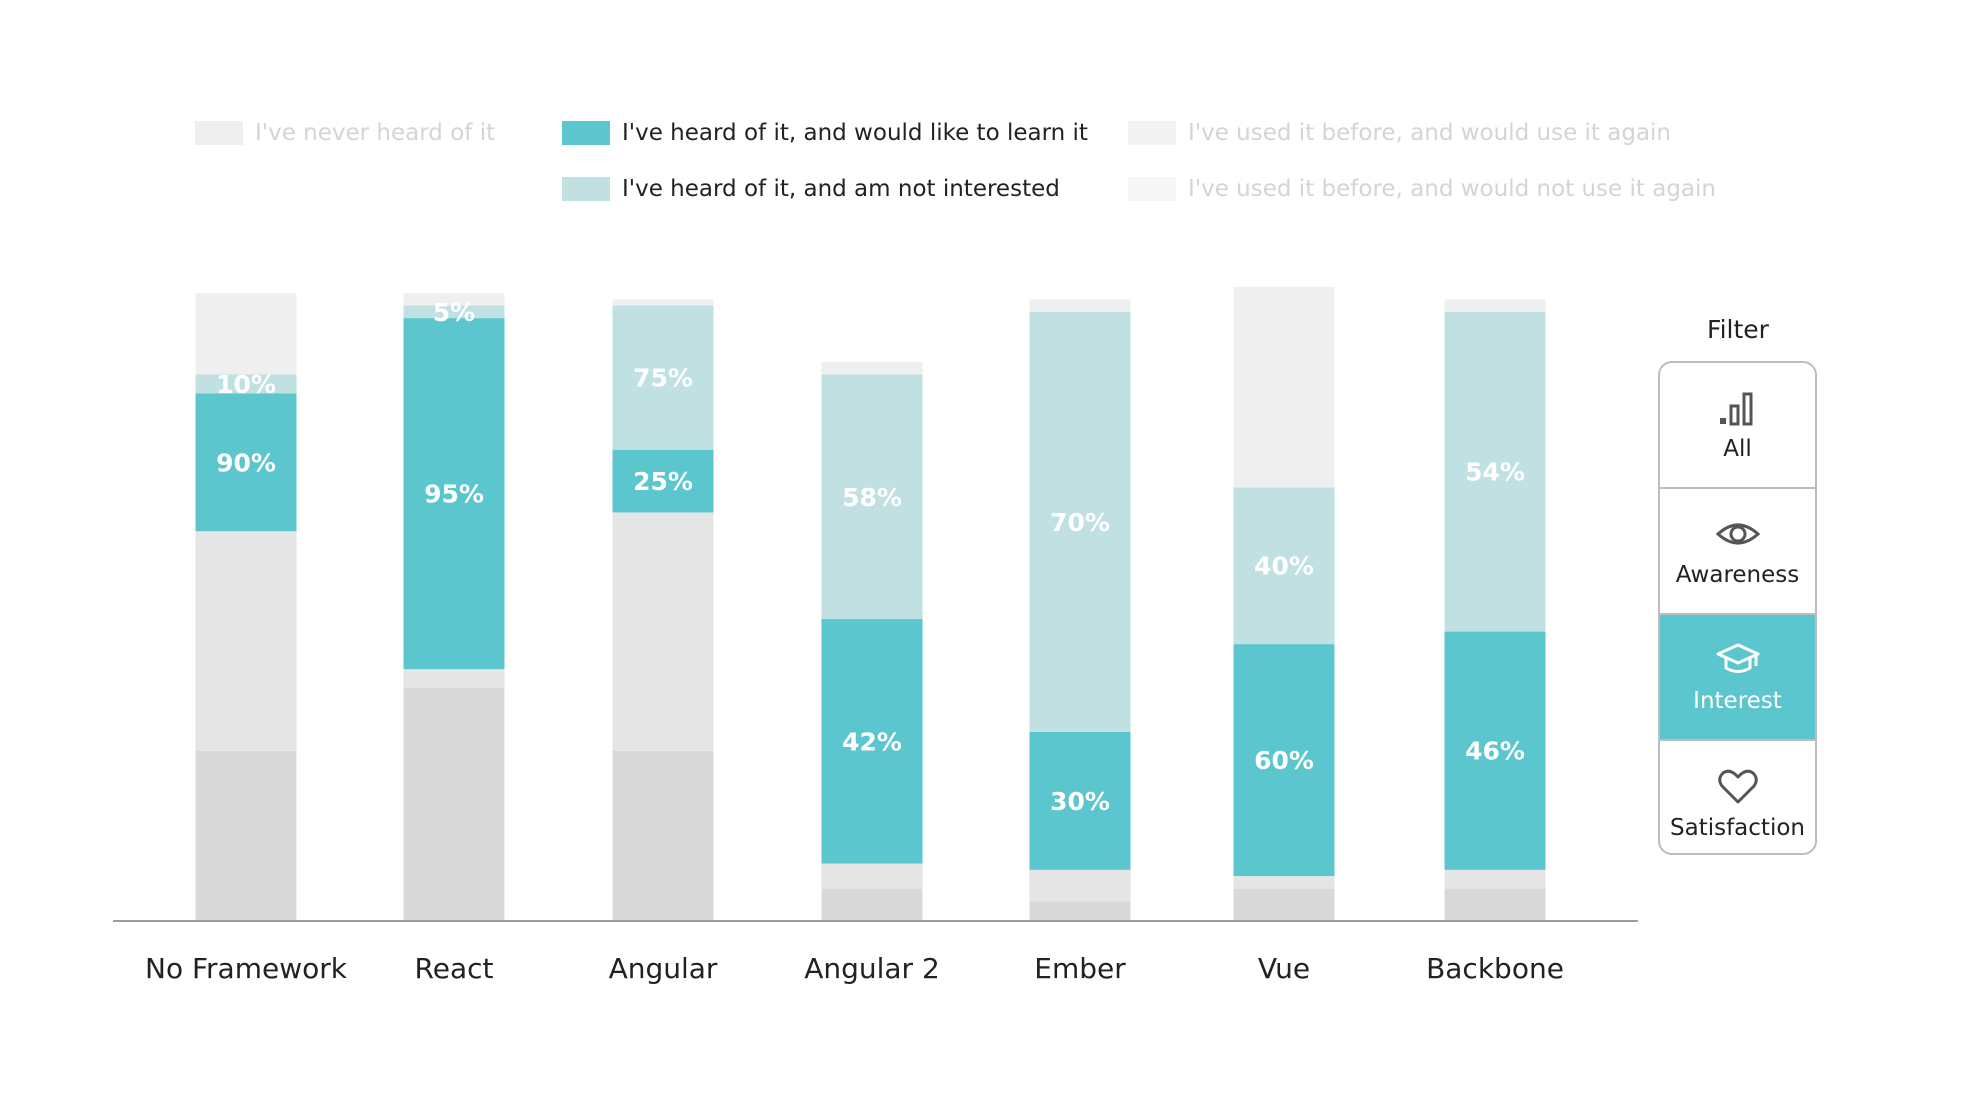 This screenshot has height=1106, width=1974. What do you see at coordinates (1737, 534) in the screenshot?
I see `eye-icon` at bounding box center [1737, 534].